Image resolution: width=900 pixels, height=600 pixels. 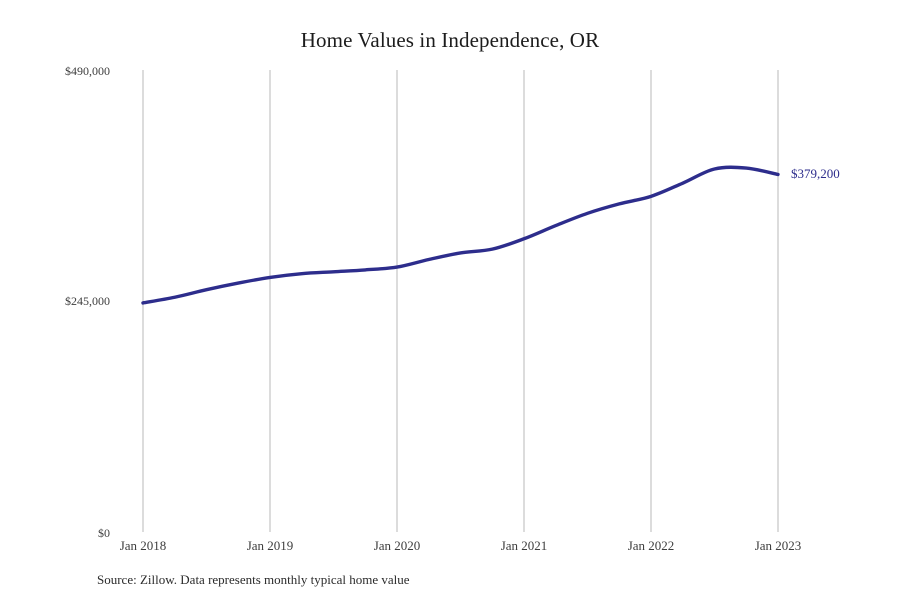 What do you see at coordinates (104, 533) in the screenshot?
I see `y-axis-tick-label-bottom: $0` at bounding box center [104, 533].